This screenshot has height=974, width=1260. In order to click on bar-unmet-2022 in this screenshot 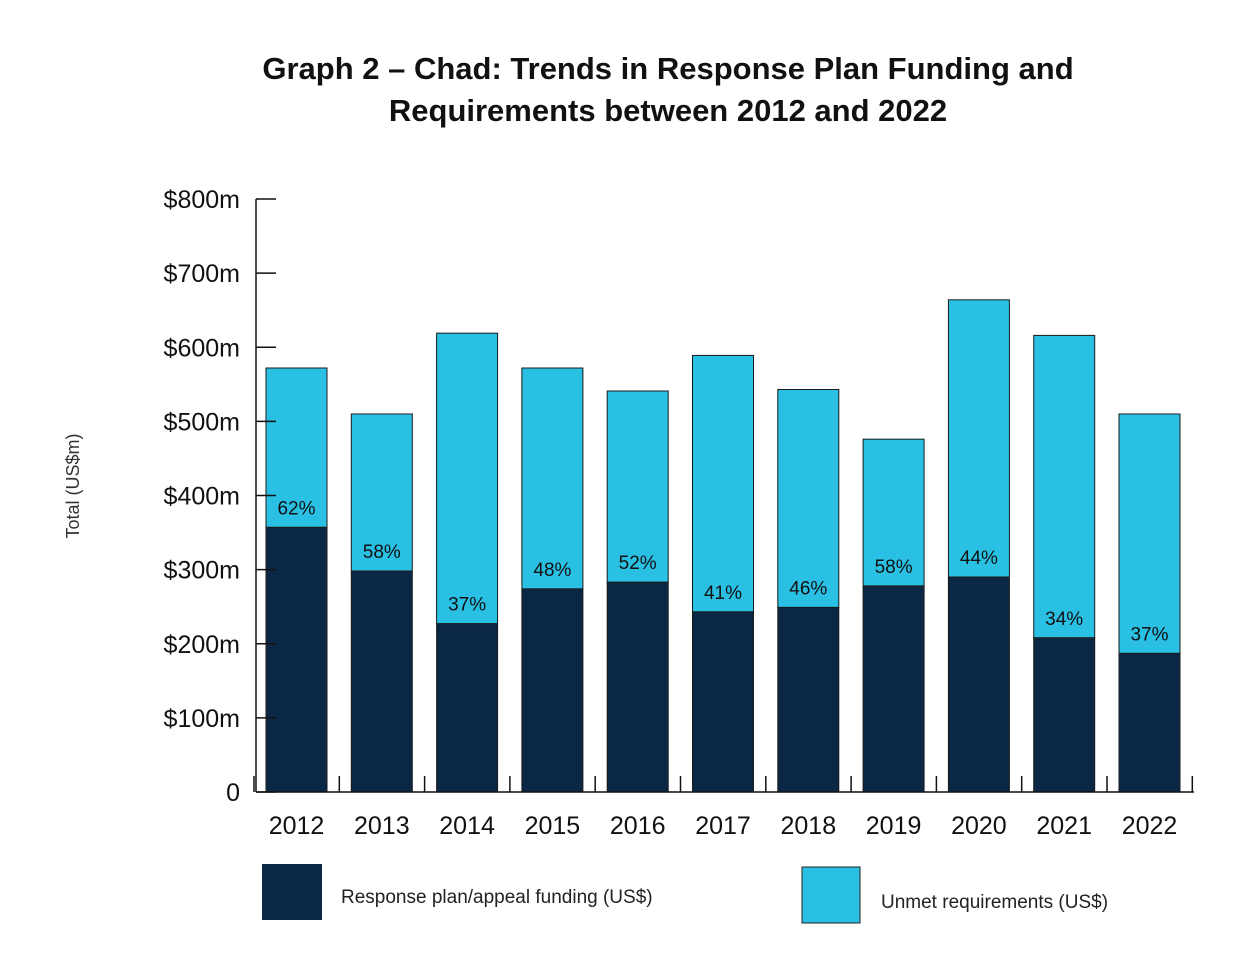, I will do `click(1149, 533)`.